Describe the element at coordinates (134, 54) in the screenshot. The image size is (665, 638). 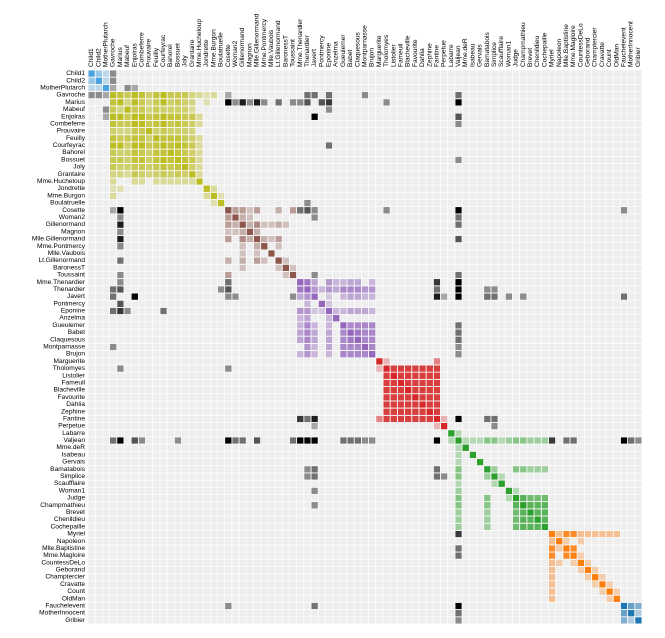
I see `column-label: Enjolras` at that location.